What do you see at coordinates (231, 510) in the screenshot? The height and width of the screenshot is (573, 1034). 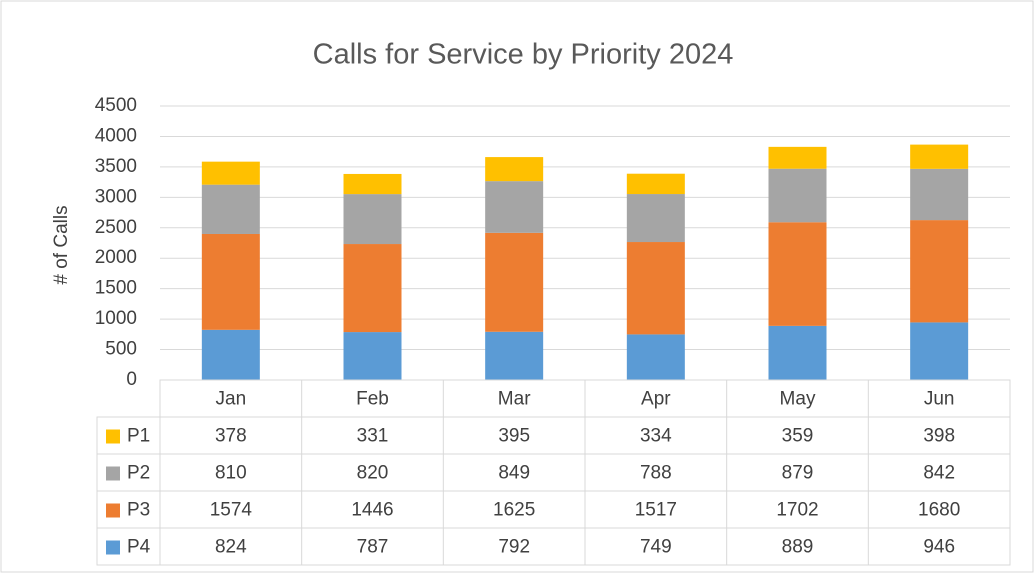 I see `table-value: 1574` at bounding box center [231, 510].